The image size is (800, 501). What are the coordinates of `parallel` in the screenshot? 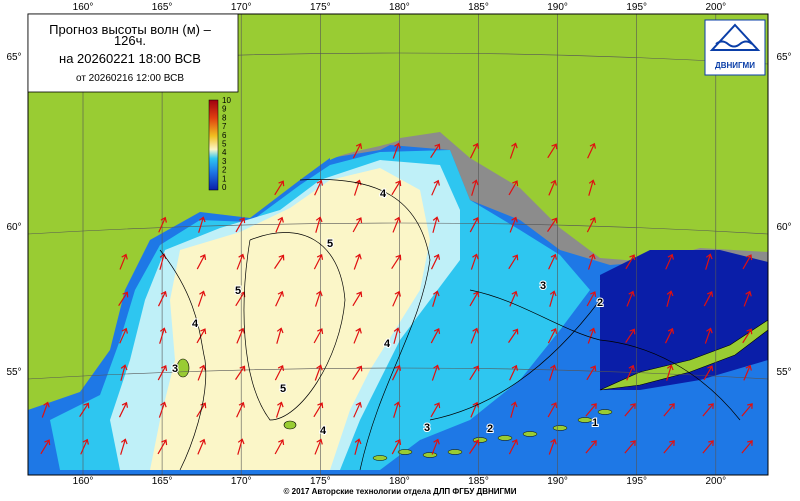 It's located at (398, 228).